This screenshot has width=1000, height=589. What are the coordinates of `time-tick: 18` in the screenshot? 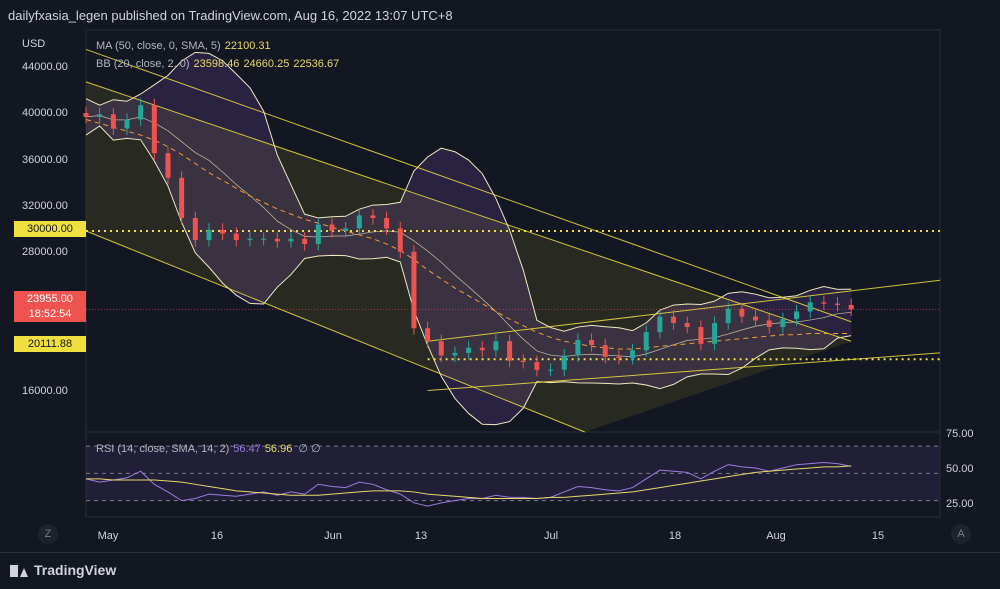 It's located at (675, 536).